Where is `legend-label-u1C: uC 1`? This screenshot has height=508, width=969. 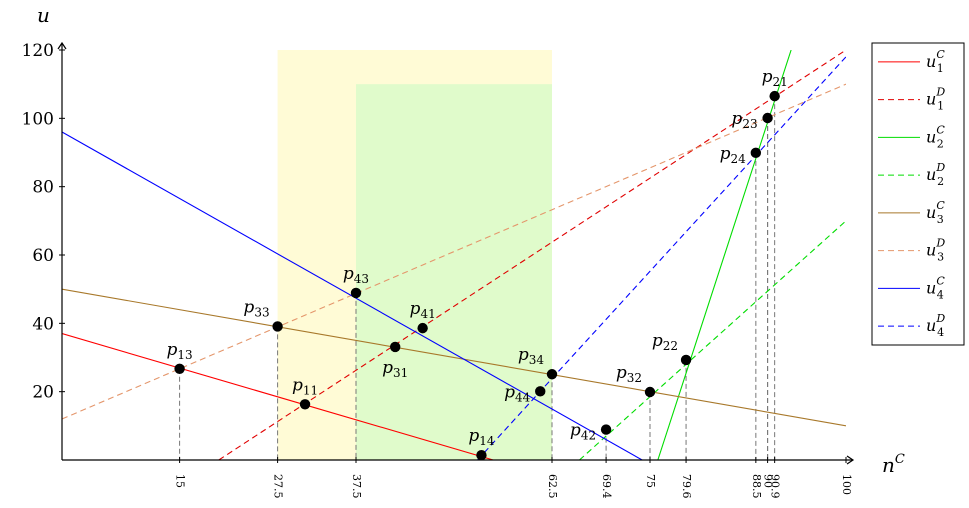 legend-label-u1C: uC 1 is located at coordinates (935, 61).